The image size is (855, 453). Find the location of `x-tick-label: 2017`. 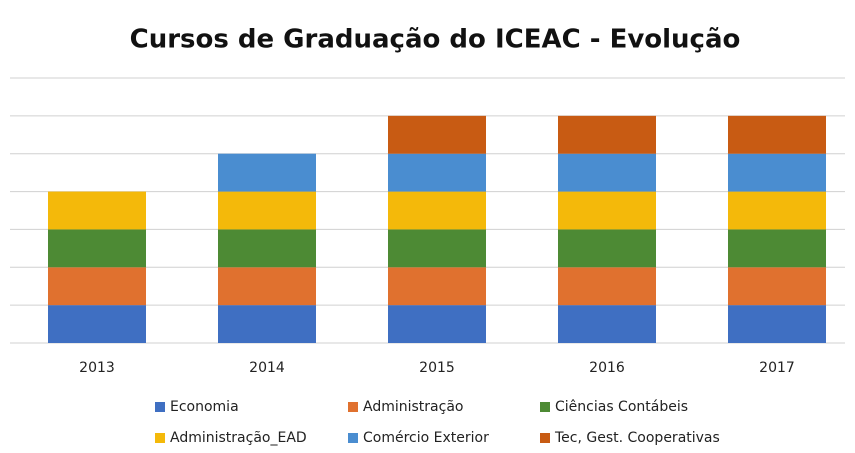

x-tick-label: 2017 is located at coordinates (777, 368).